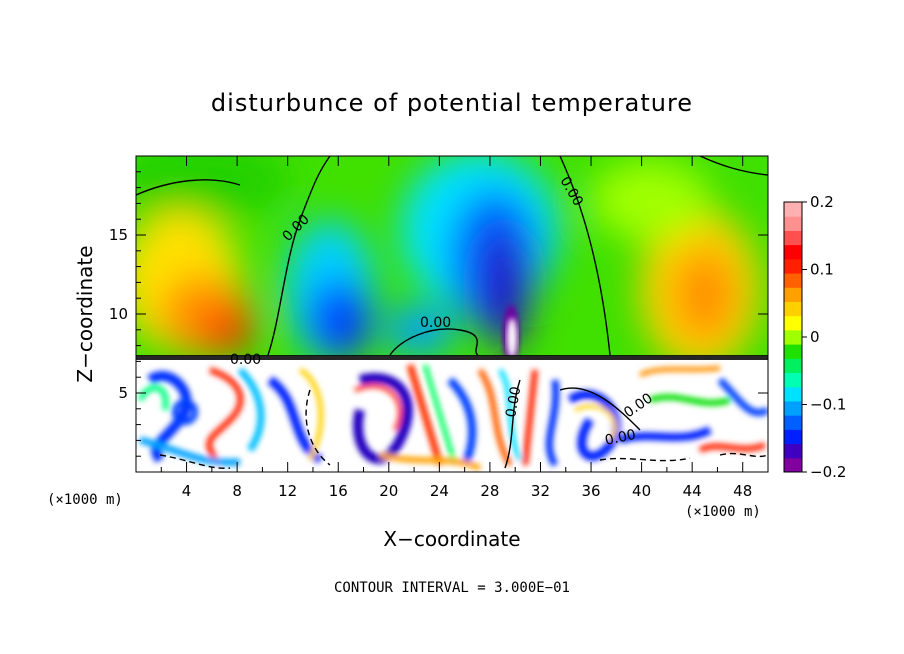  What do you see at coordinates (824, 337) in the screenshot?
I see `colorbar-ticks: 0.2 0.1 0 −0.1 −0.2` at bounding box center [824, 337].